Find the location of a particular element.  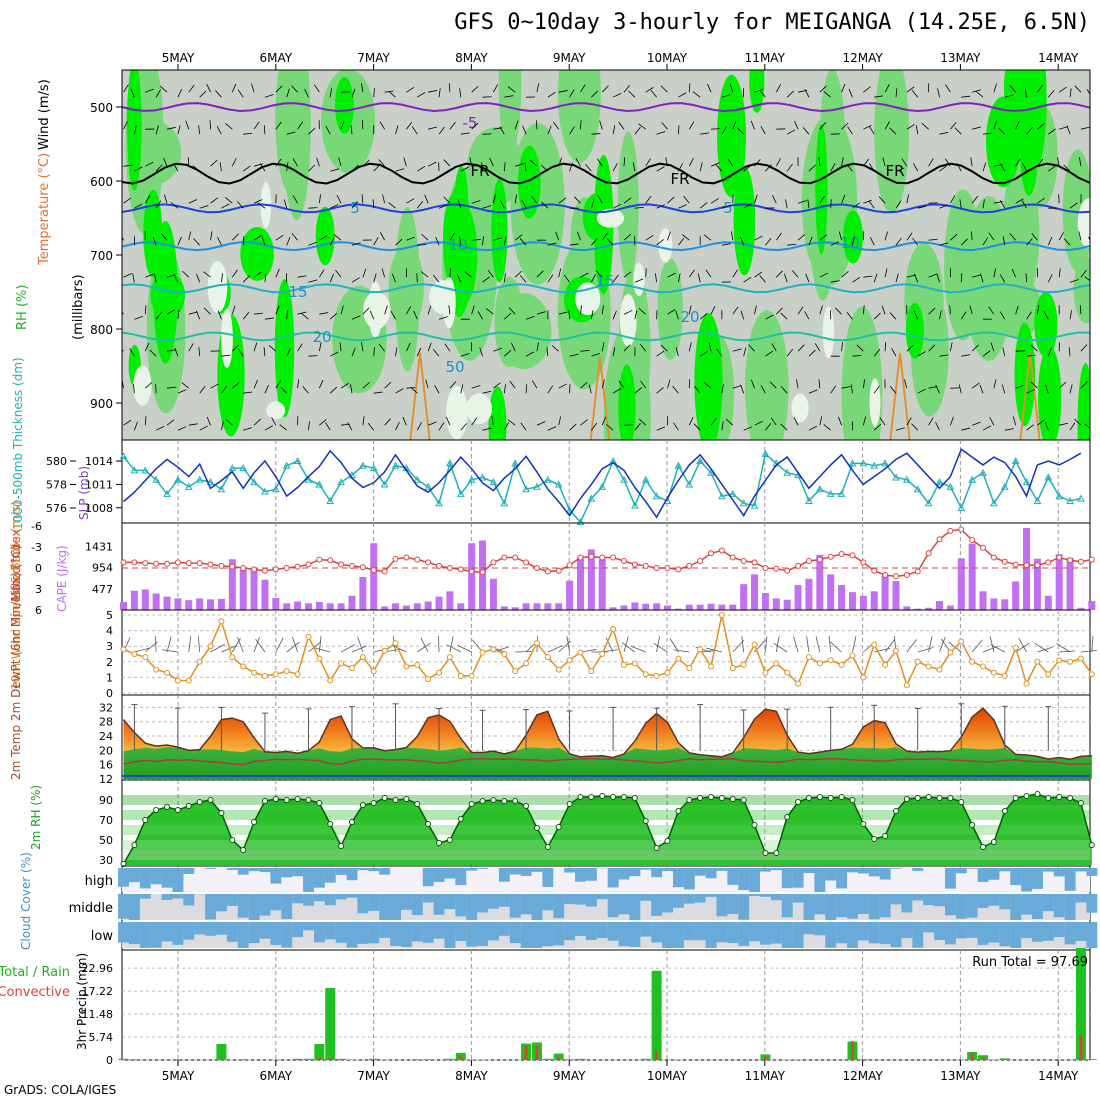

wind-tick-label: 4 is located at coordinates (109, 631).